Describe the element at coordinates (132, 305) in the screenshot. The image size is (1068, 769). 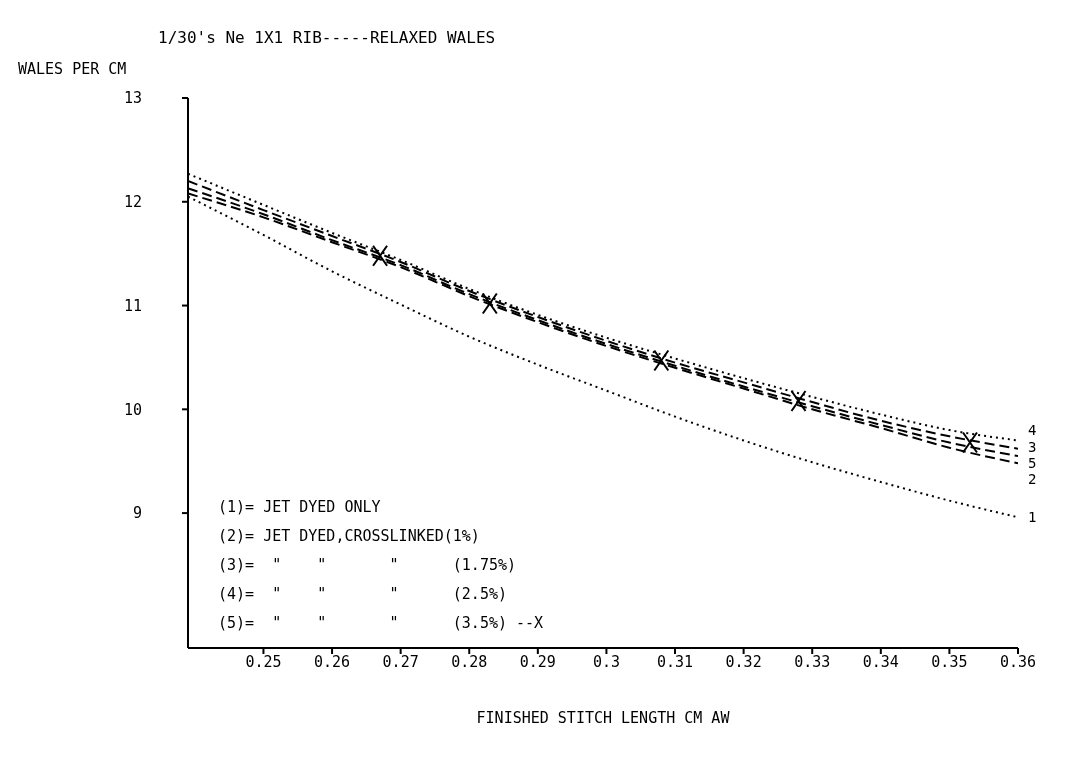
I see `y-tick-label: 11` at that location.